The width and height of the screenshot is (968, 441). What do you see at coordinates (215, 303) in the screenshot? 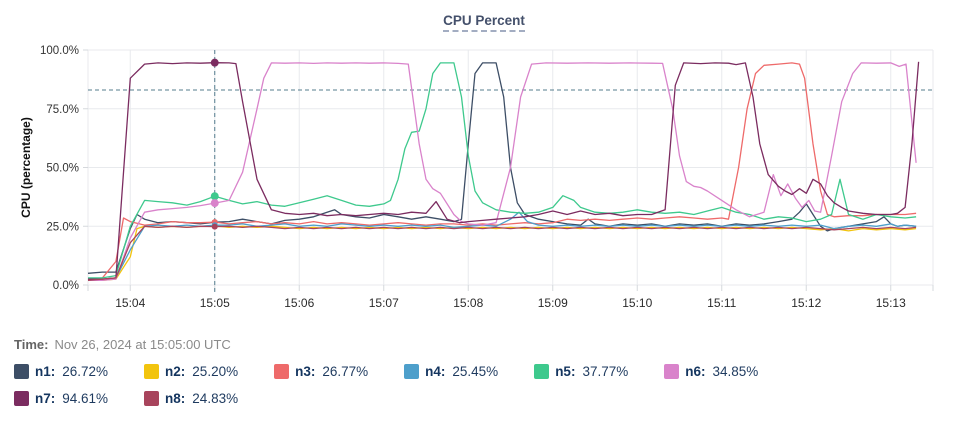
I see `x-tick-label: 15:05` at bounding box center [215, 303].